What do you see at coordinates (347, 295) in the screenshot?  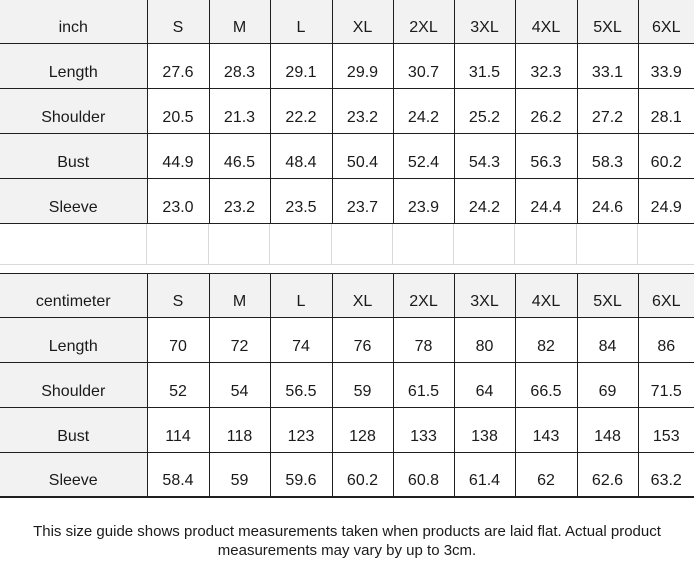 I see `centimeter-header-row: centimeter S M L XL 2XL 3XL 4XL 5XL 6XL` at bounding box center [347, 295].